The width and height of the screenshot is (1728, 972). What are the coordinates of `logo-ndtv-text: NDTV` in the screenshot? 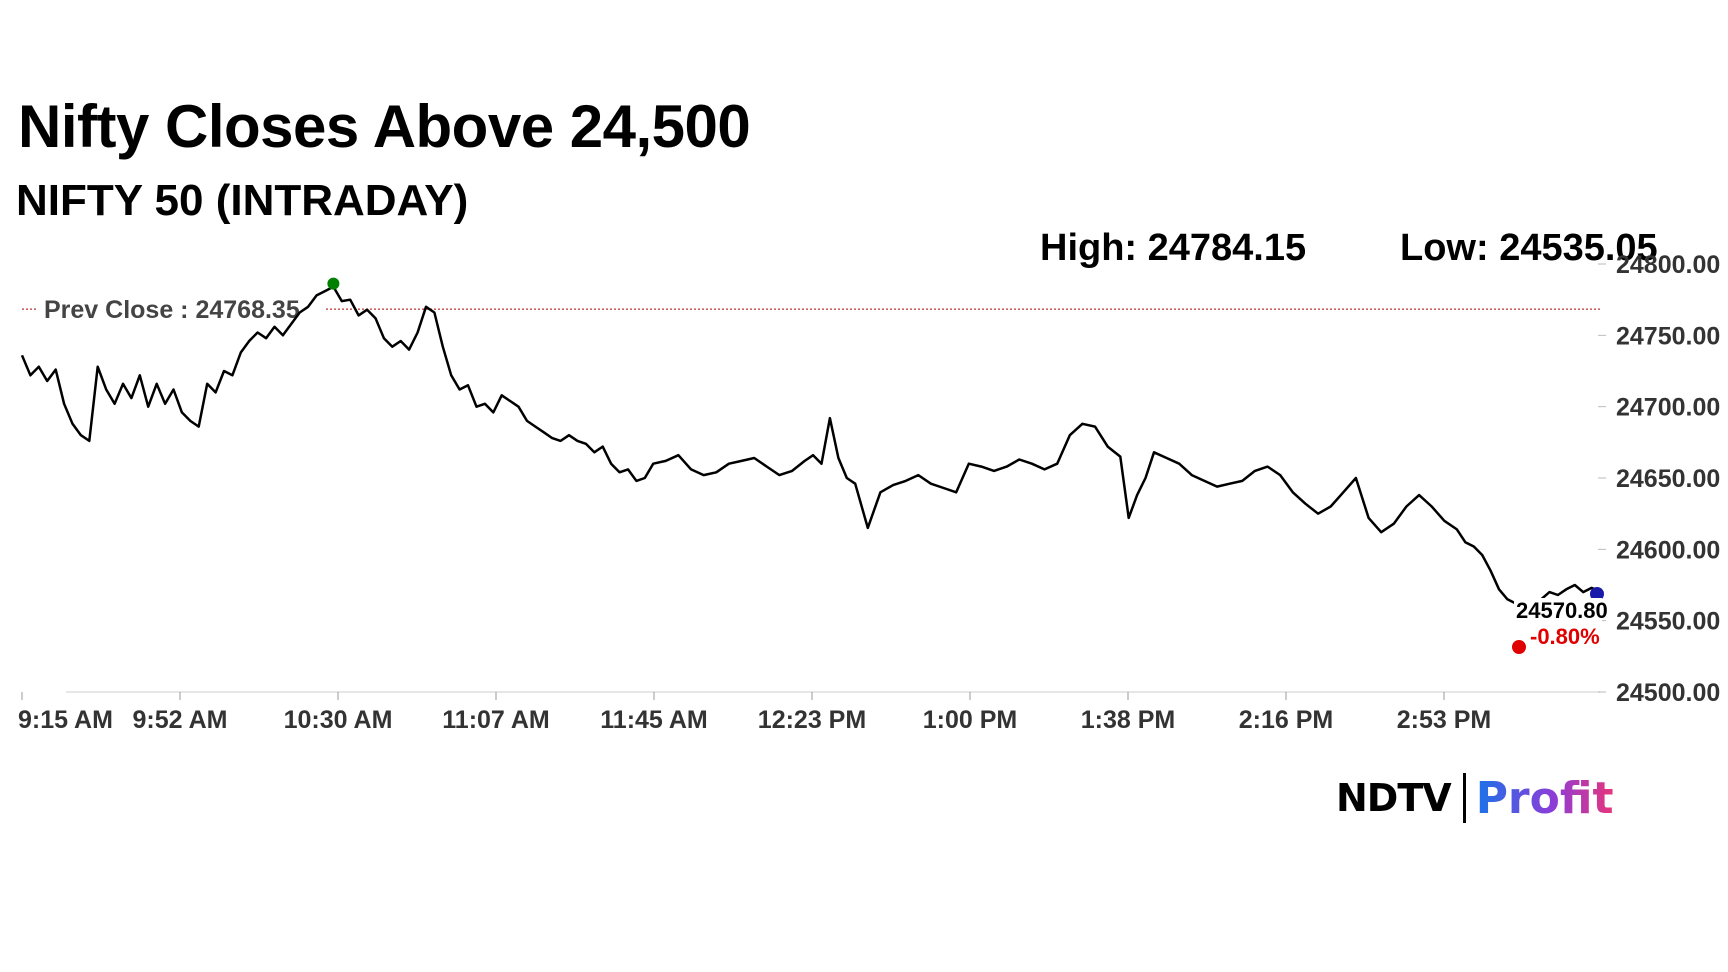 It's located at (1394, 798).